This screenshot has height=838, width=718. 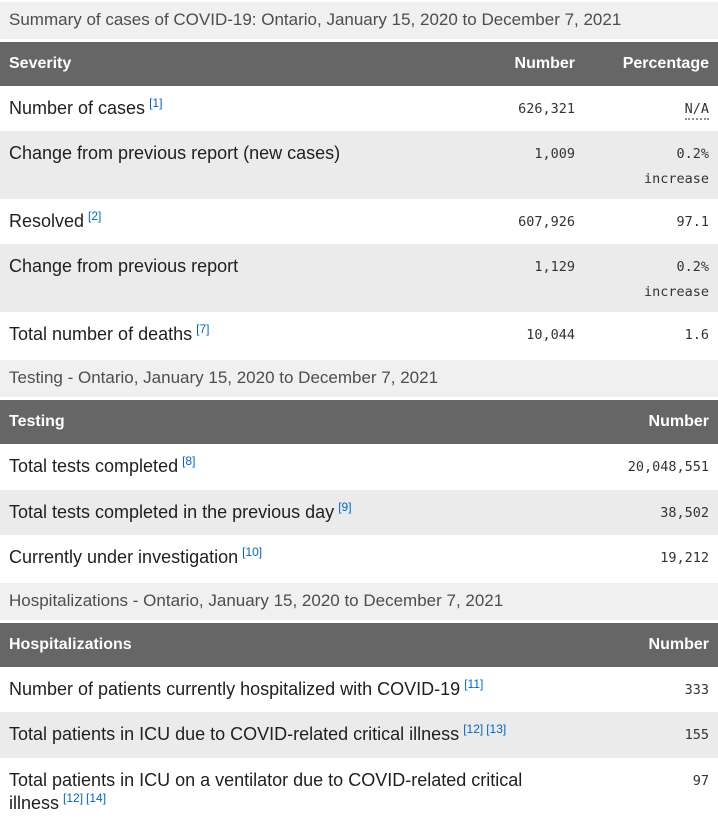 I want to click on row-label: Resolved [2], so click(x=227, y=221).